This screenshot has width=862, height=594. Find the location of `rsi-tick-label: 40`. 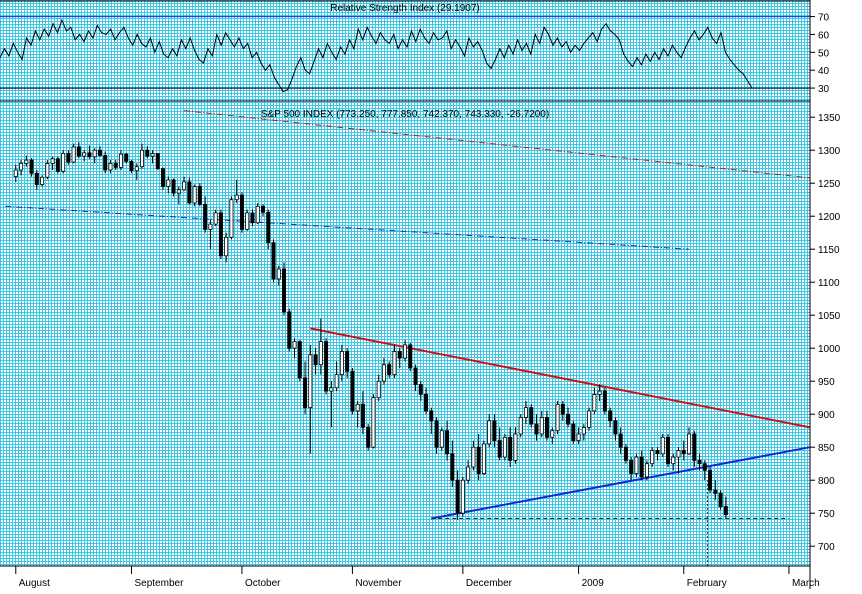

rsi-tick-label: 40 is located at coordinates (824, 71).